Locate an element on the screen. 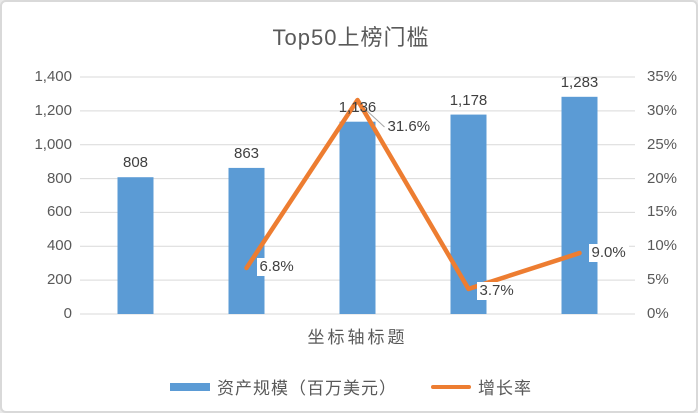 This screenshot has height=413, width=698. bar-value-label: 1,283 is located at coordinates (579, 82).